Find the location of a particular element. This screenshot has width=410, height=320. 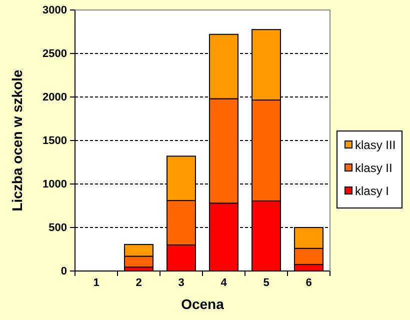

x-tick-label: 4 is located at coordinates (224, 283).